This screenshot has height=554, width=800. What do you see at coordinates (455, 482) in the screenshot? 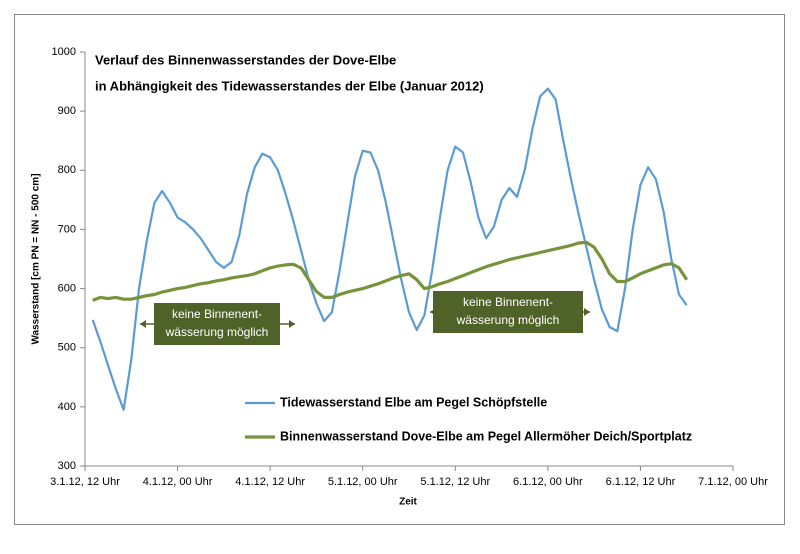
I see `x-tick-label: 5.1.12, 12 Uhr` at bounding box center [455, 482].